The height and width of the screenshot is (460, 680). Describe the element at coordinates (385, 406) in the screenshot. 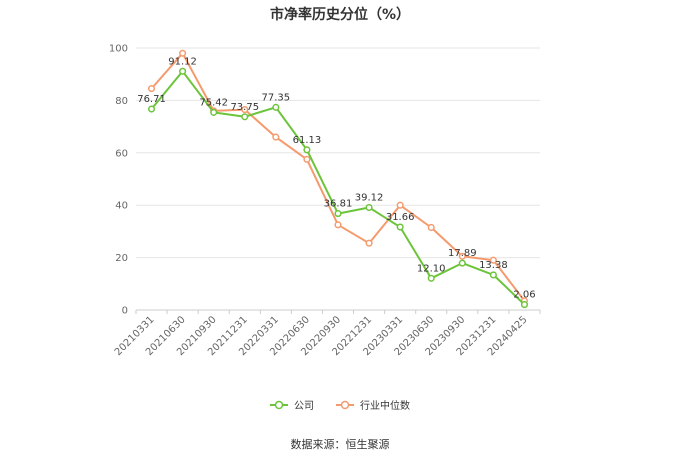

I see `legend-industry-label: 行业中位数` at that location.